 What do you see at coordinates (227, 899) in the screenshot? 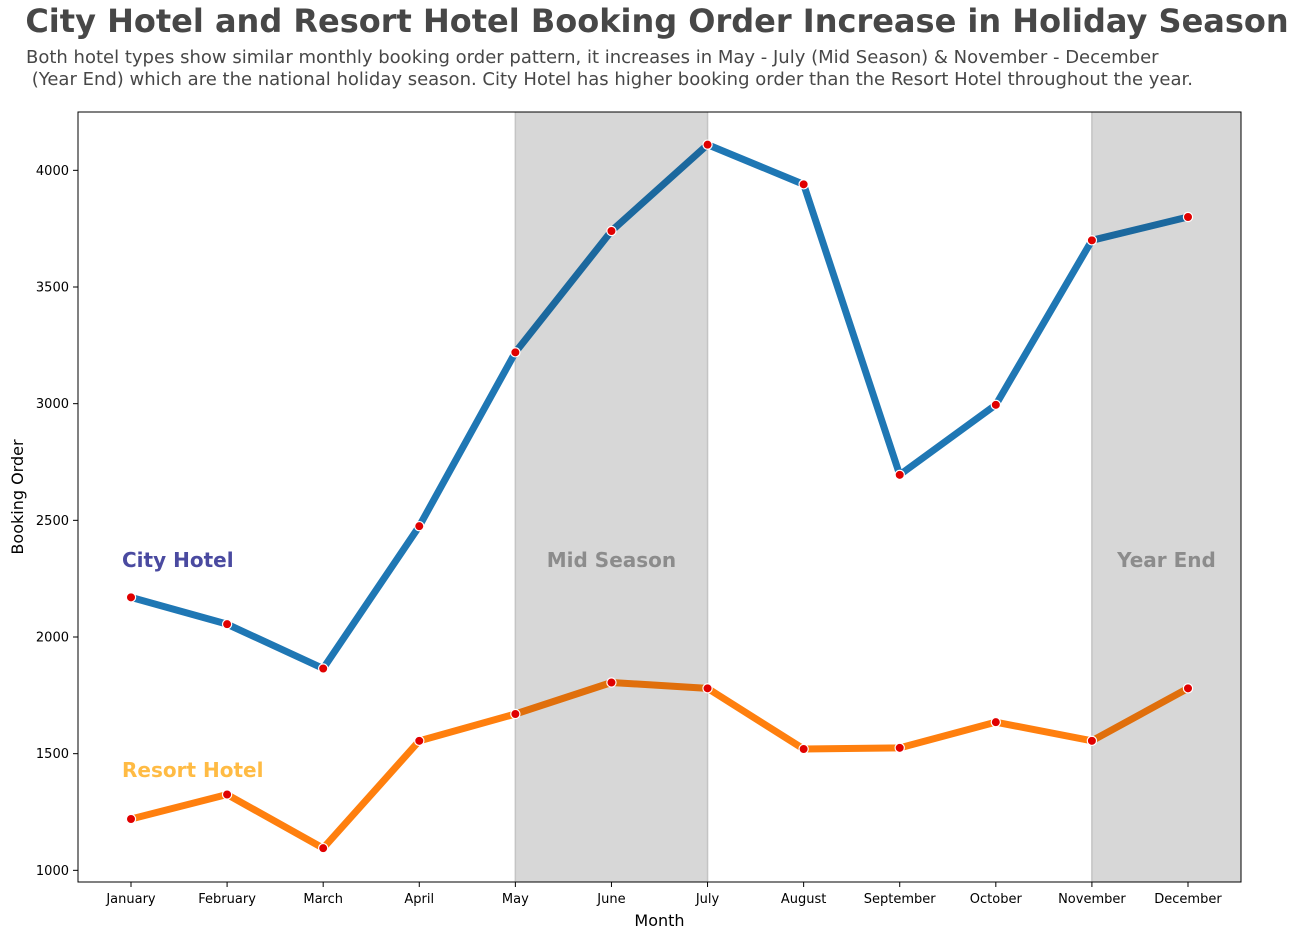
I see `x-tick-label: February` at bounding box center [227, 899].